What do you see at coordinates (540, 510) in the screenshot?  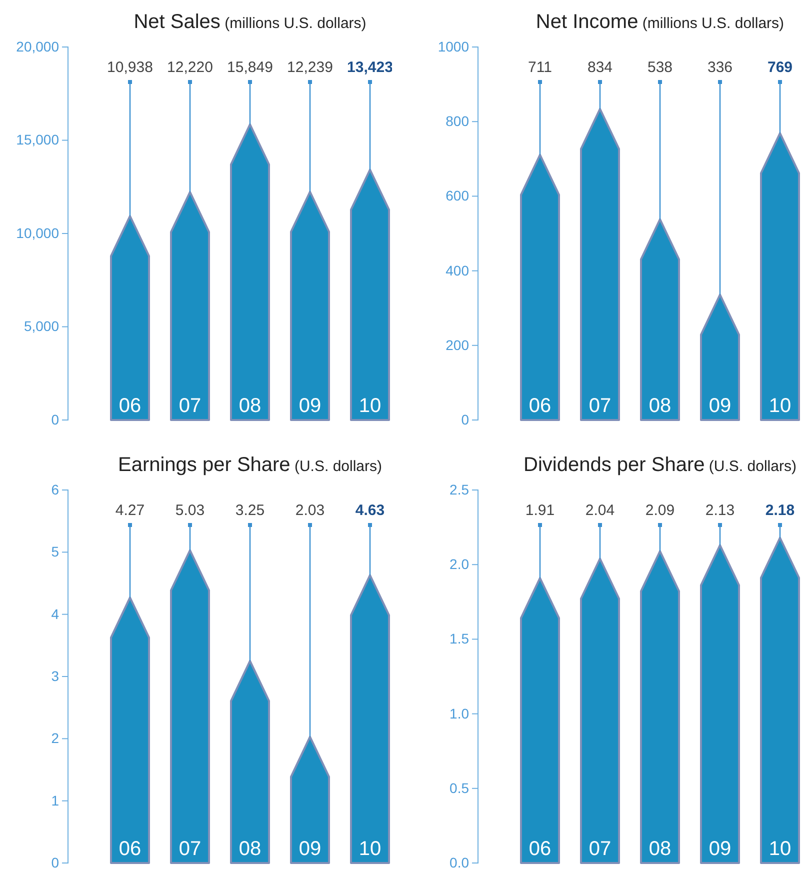 I see `data-label: 1.91` at bounding box center [540, 510].